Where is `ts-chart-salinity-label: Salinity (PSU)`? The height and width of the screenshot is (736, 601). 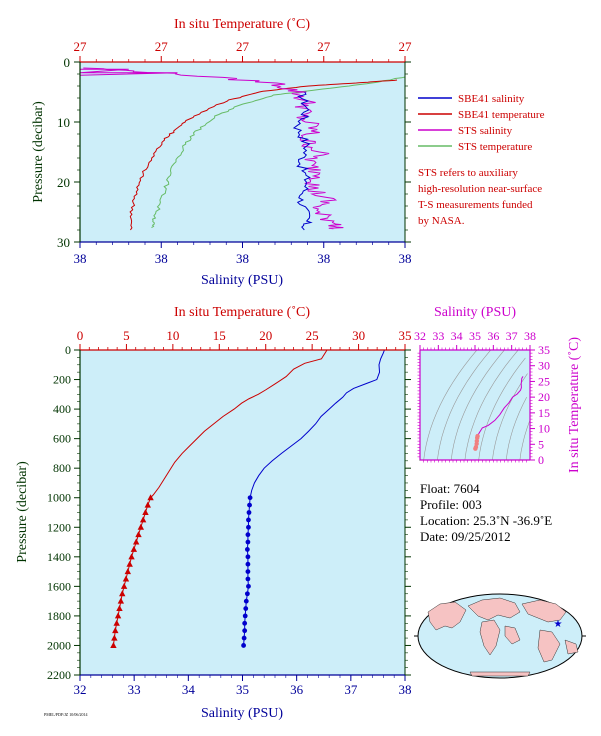 ts-chart-salinity-label: Salinity (PSU) is located at coordinates (475, 312).